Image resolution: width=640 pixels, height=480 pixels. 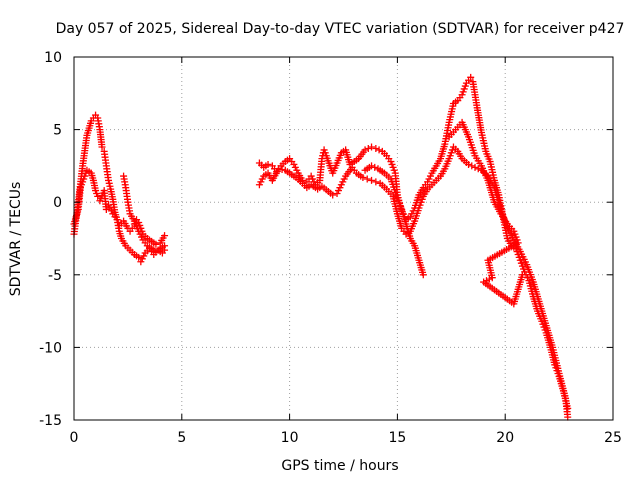 I want to click on x-axis-label: GPS time / hours, so click(x=339, y=466).